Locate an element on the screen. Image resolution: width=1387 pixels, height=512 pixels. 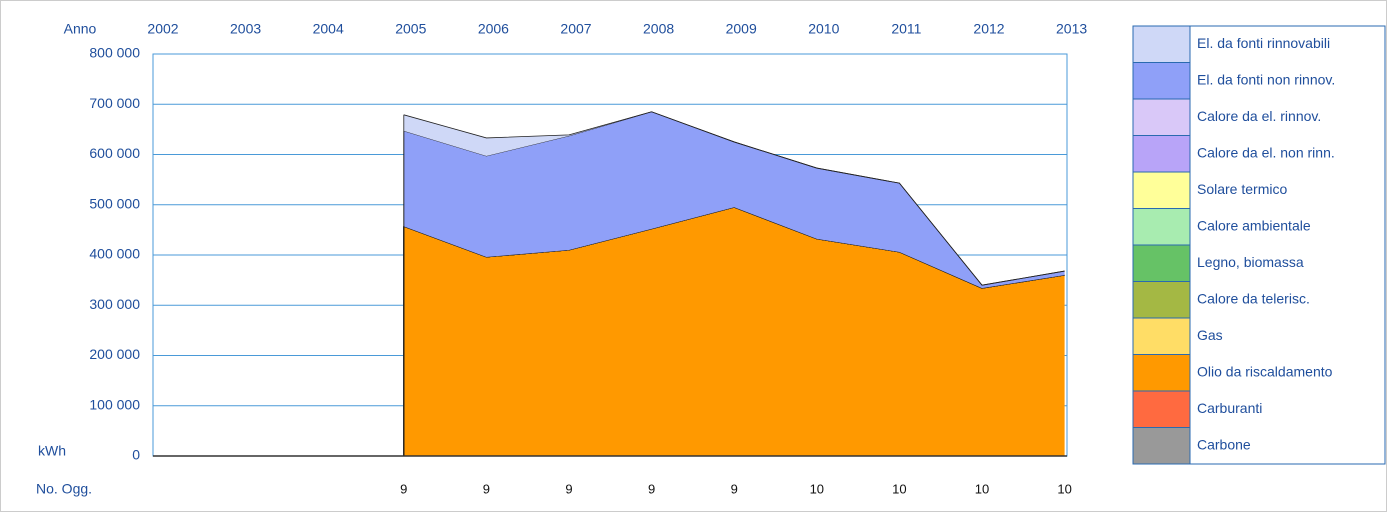
legend-label: Gas is located at coordinates (1210, 335).